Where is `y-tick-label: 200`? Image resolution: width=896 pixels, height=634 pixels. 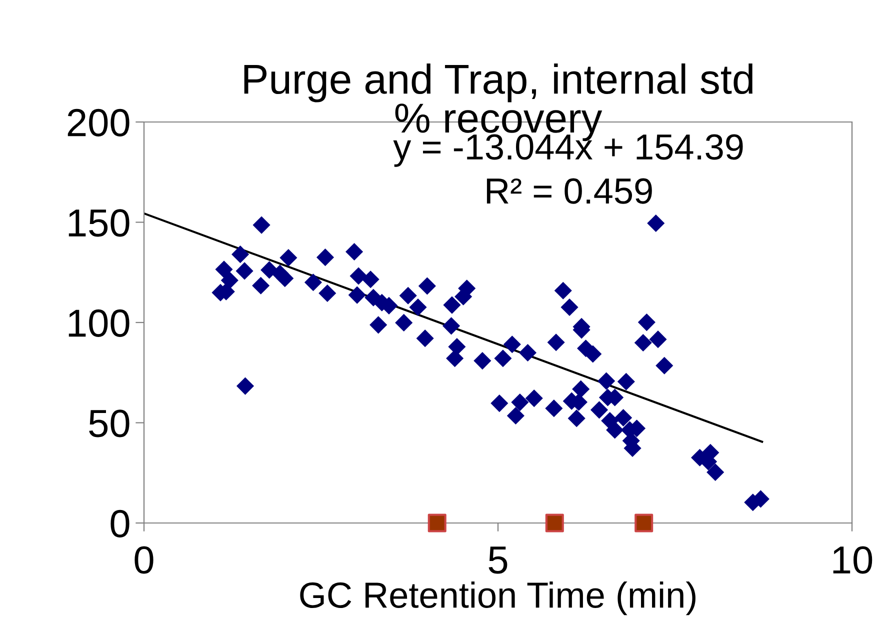
y-tick-label: 200 is located at coordinates (99, 122).